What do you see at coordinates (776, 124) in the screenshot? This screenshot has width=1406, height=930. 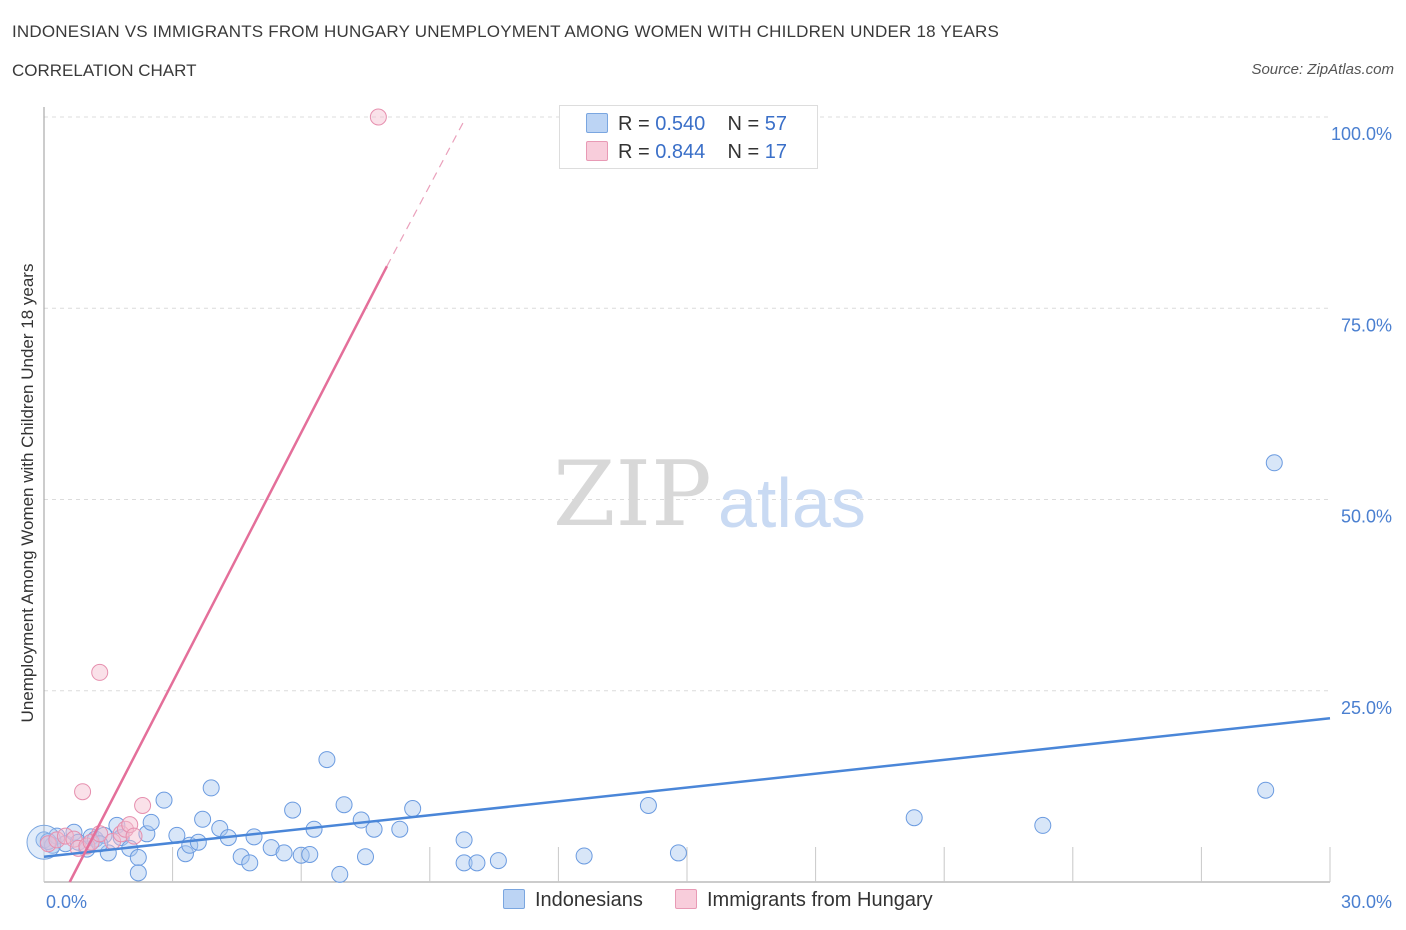 I see `legend-n-value: 57` at bounding box center [776, 124].